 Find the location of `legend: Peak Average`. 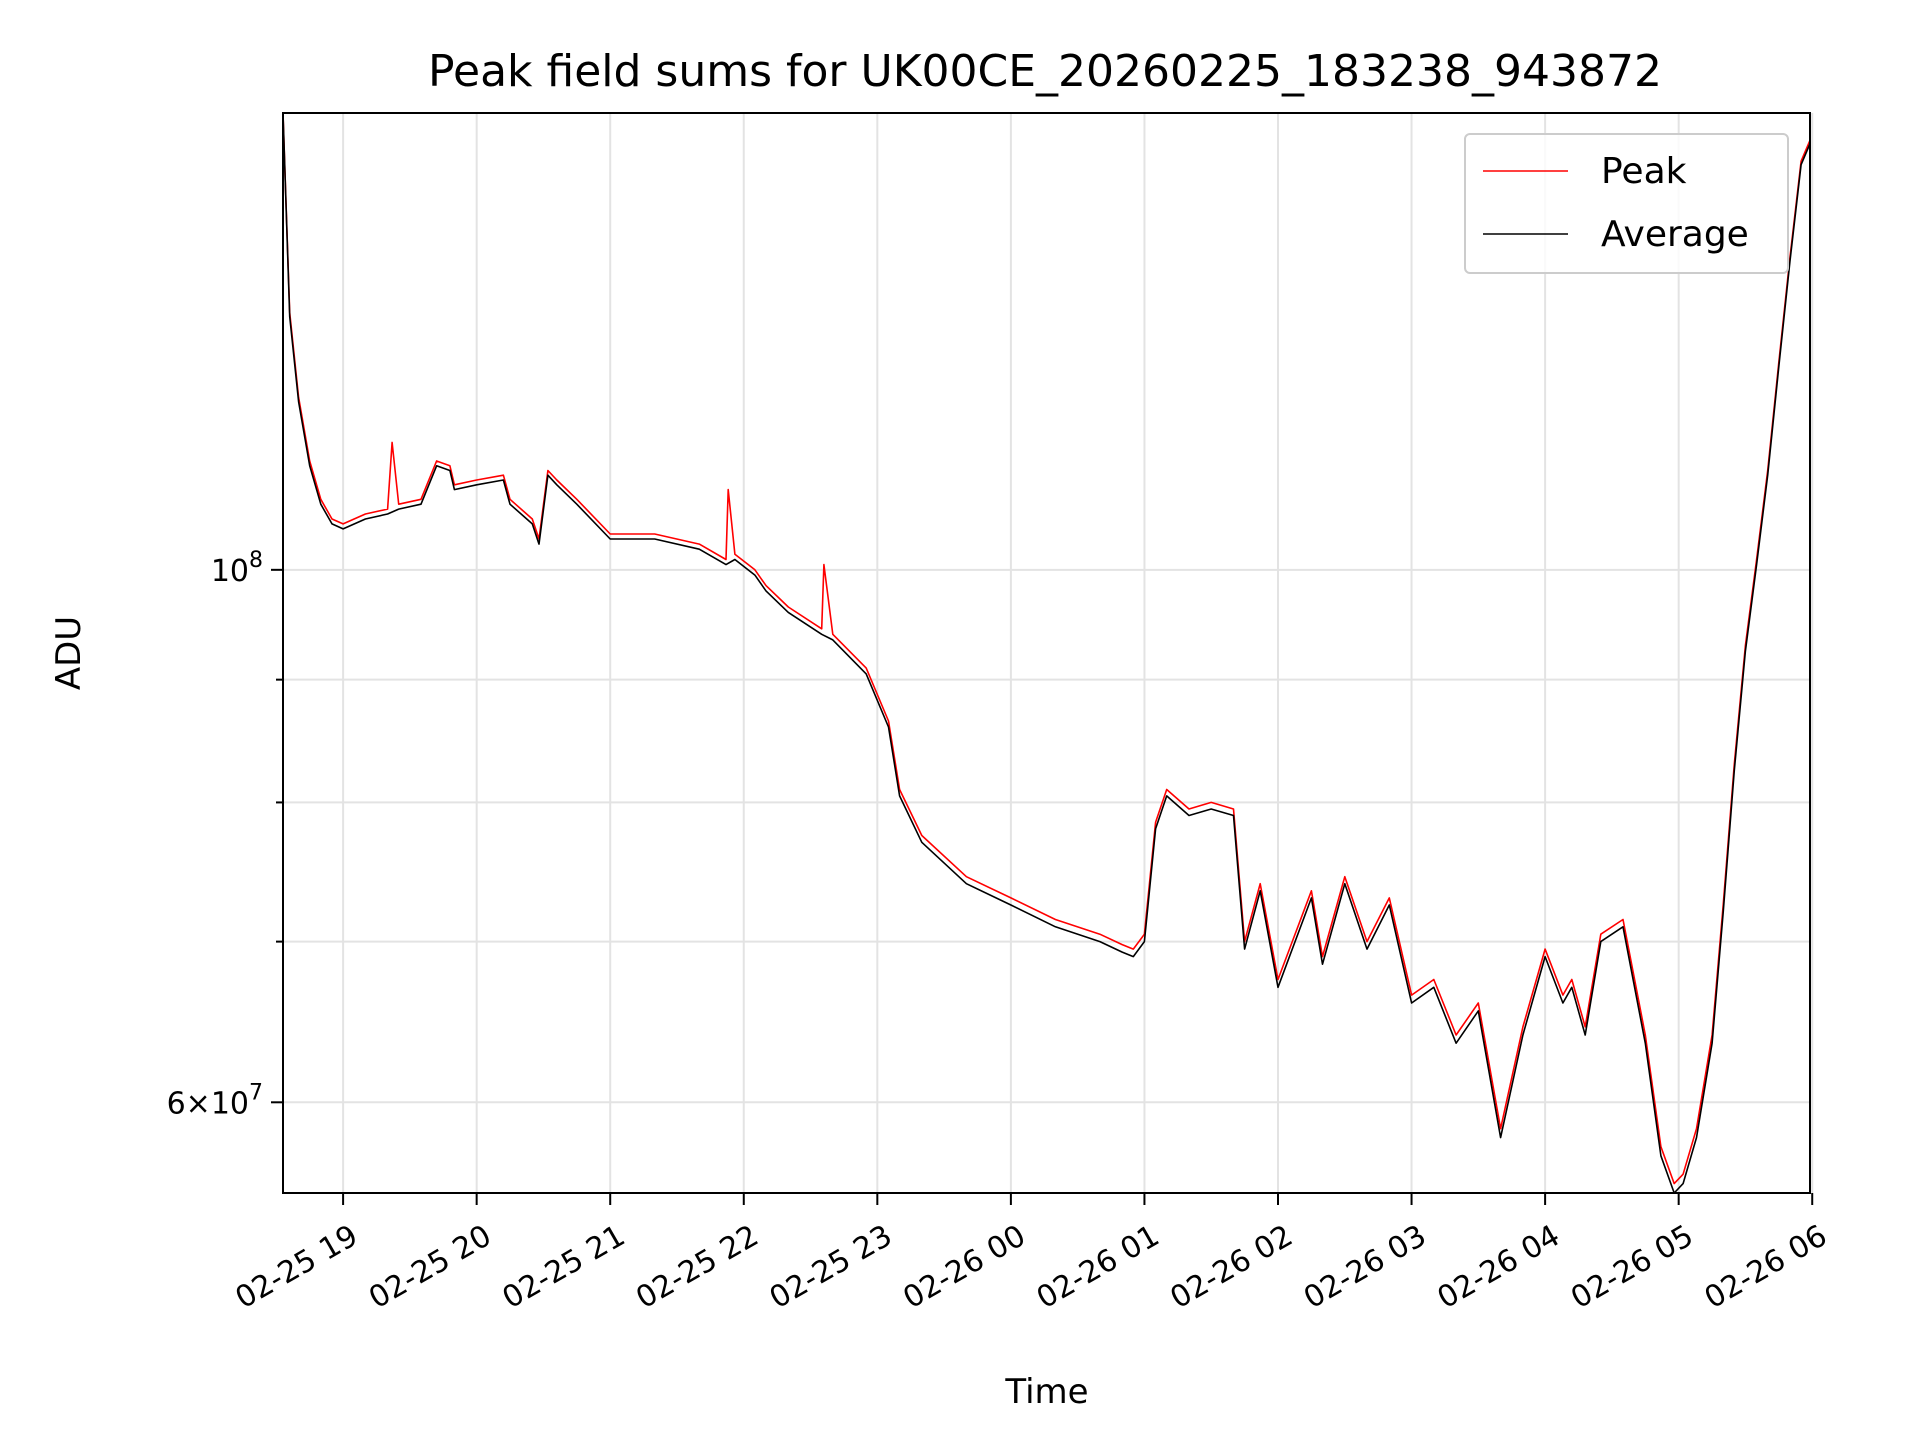

legend: Peak Average is located at coordinates (1626, 203).